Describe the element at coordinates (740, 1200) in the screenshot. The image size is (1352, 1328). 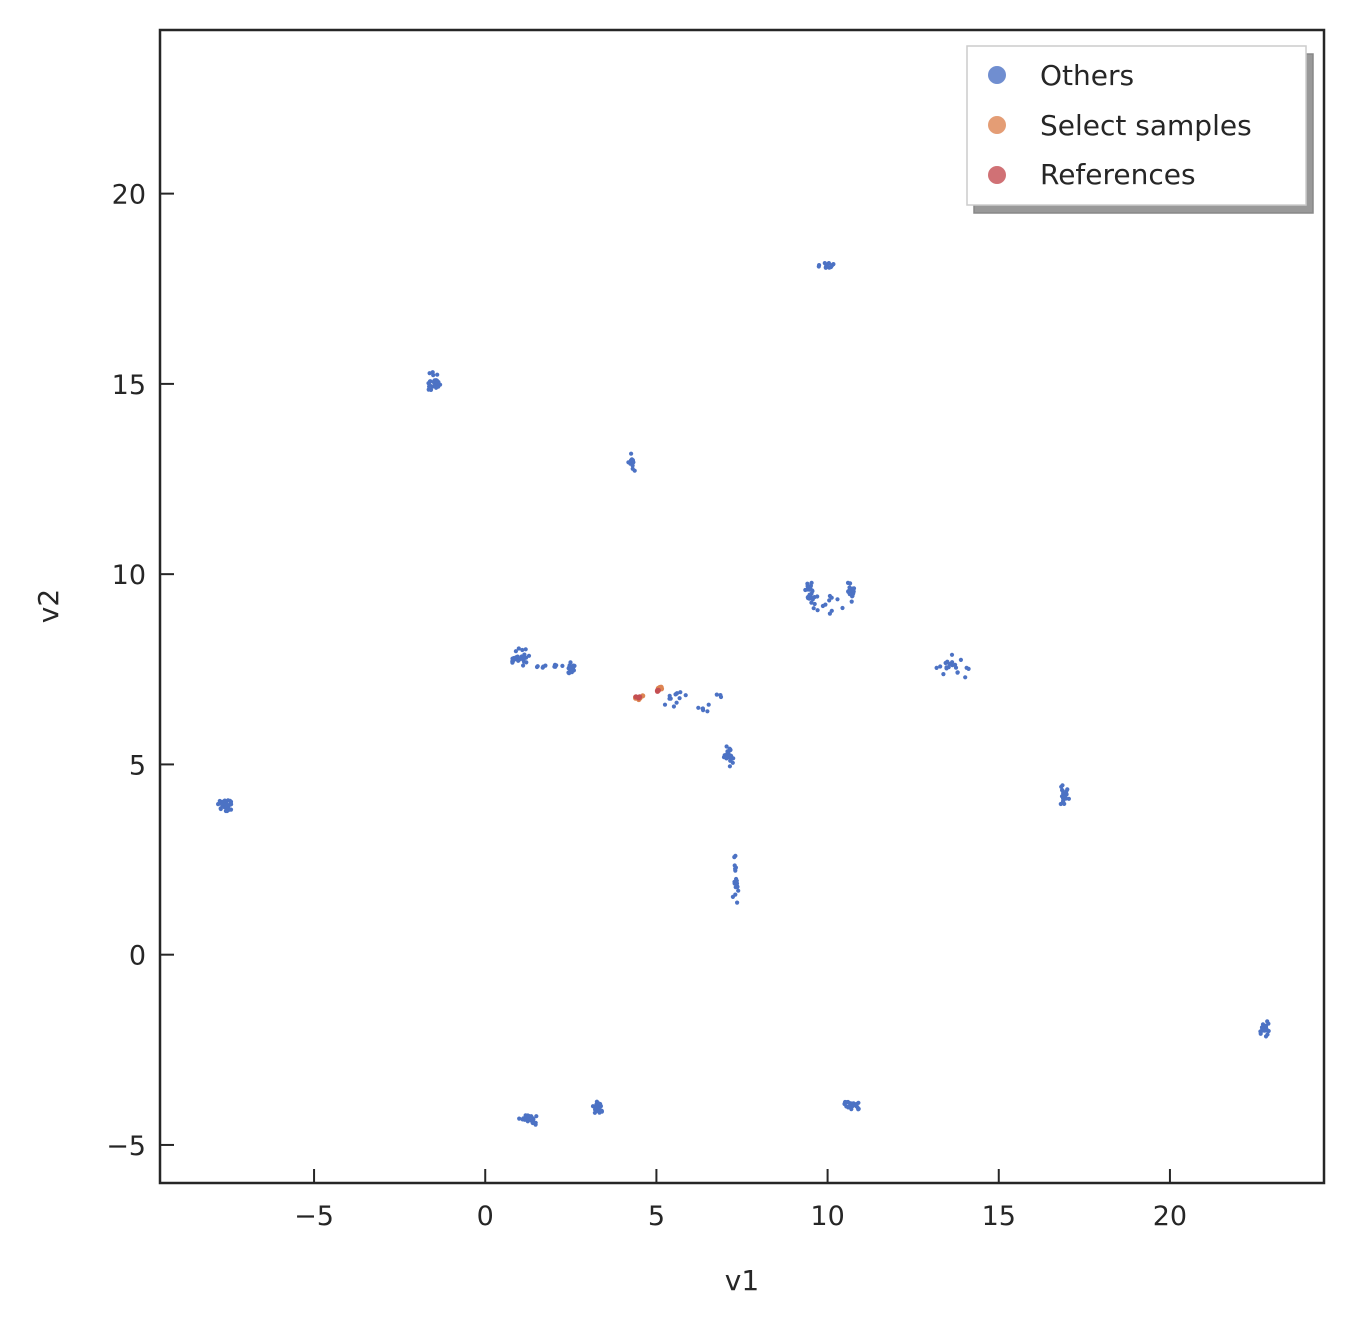
I see `x-axis-ticks: −5 0 5 10 15 20` at that location.